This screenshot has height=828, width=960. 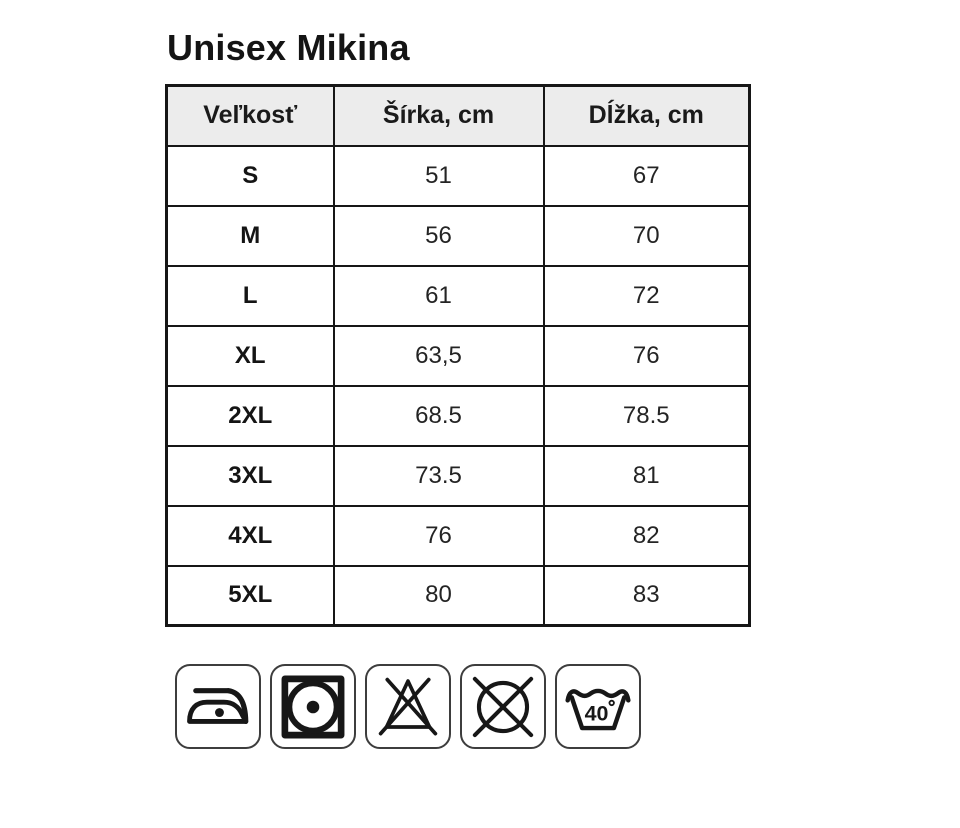 I want to click on table-row: 5XL 80 83, so click(x=458, y=595).